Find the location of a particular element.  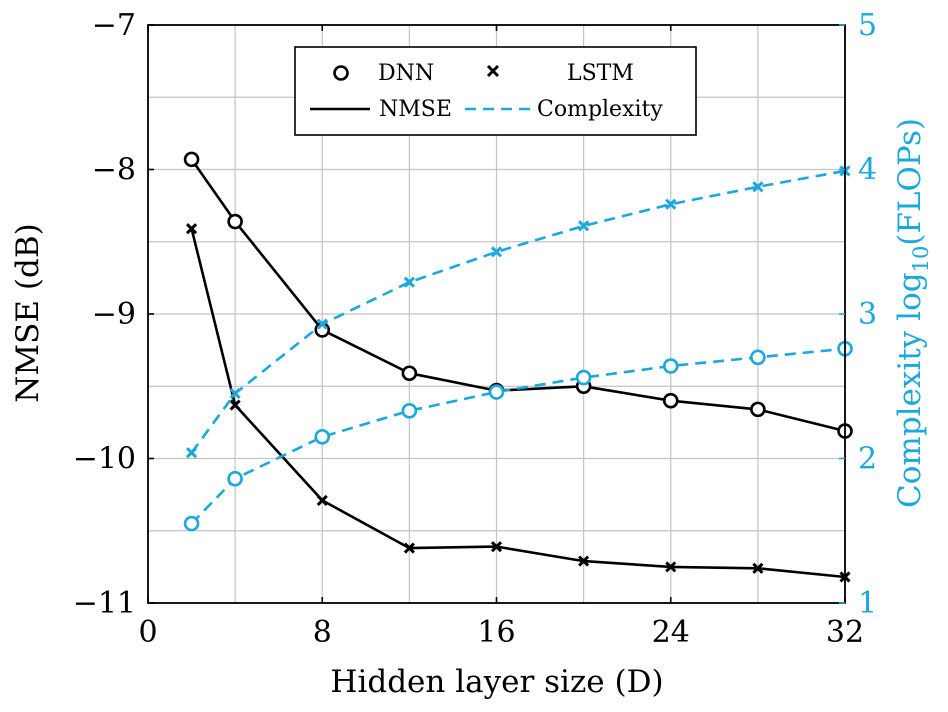

x-axis-label: Hidden layer size (D) is located at coordinates (496, 682).